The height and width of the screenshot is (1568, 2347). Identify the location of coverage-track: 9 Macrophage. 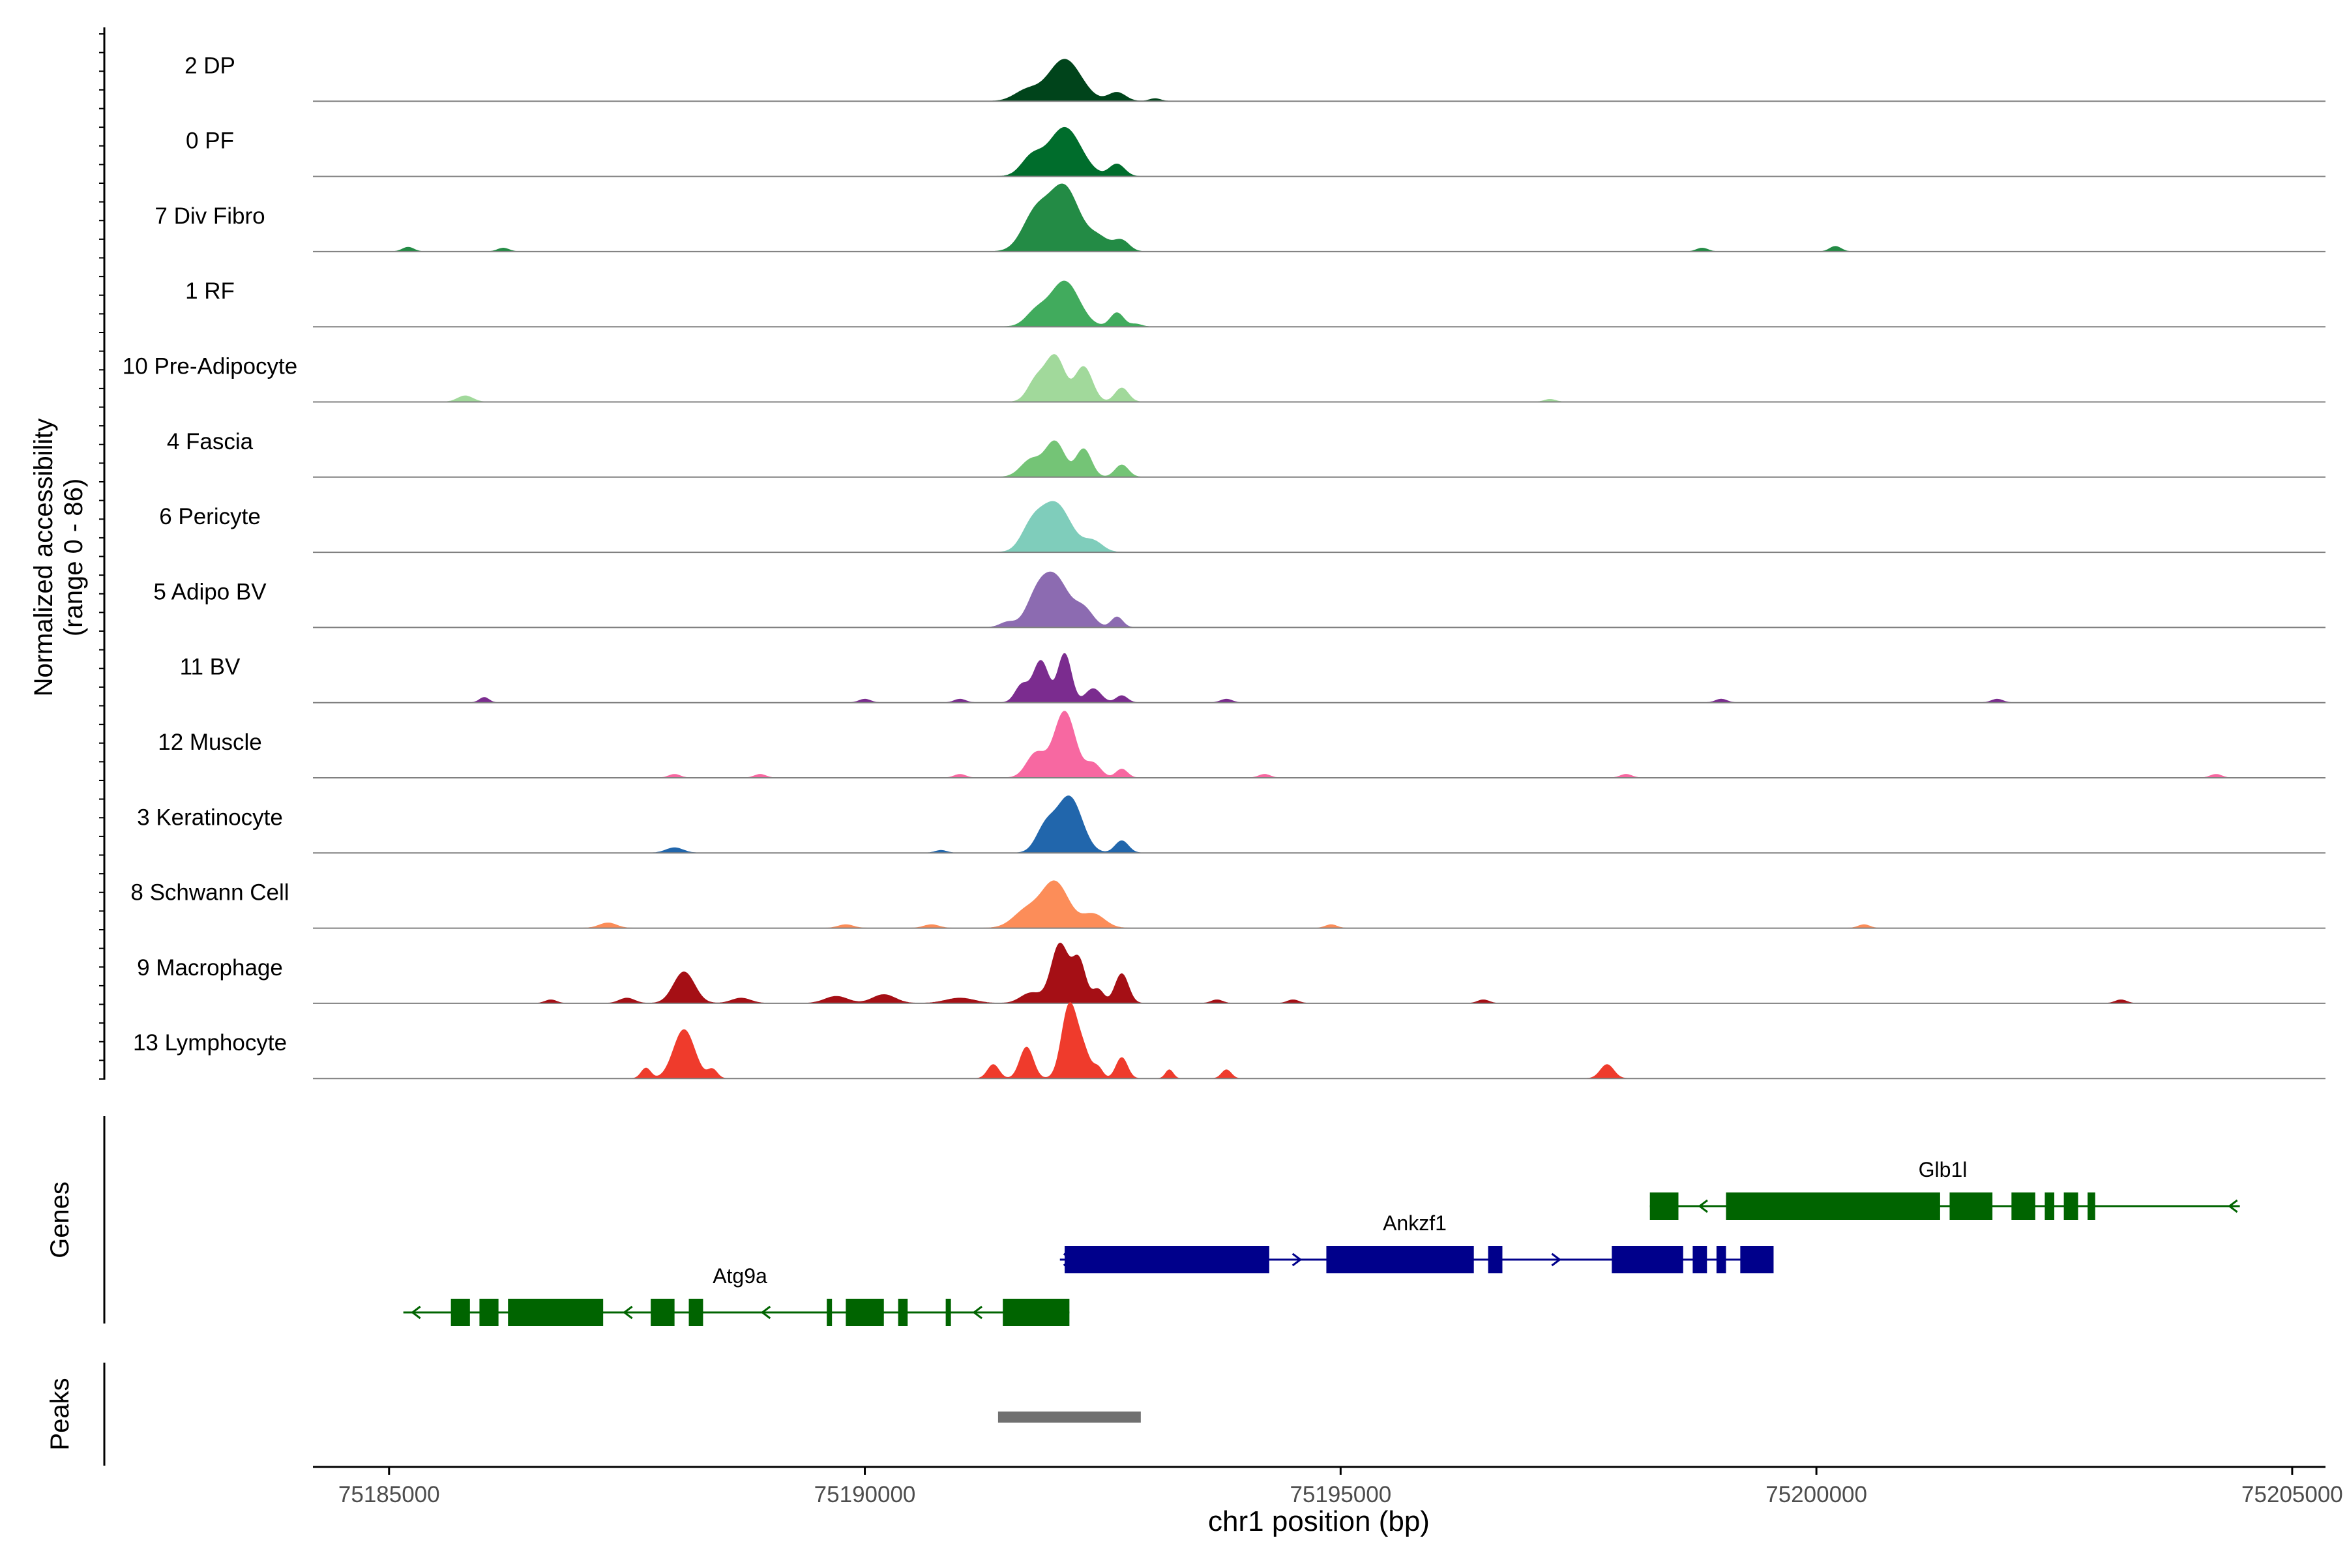
(1231, 973).